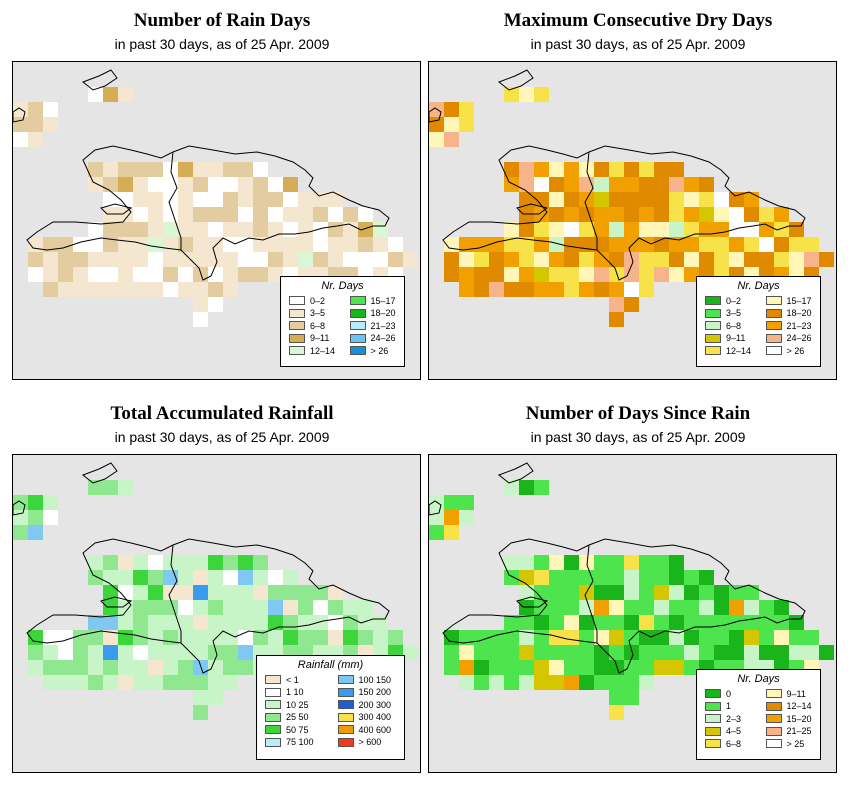 Image resolution: width=853 pixels, height=793 pixels. What do you see at coordinates (175, 200) in the screenshot?
I see `country-border` at bounding box center [175, 200].